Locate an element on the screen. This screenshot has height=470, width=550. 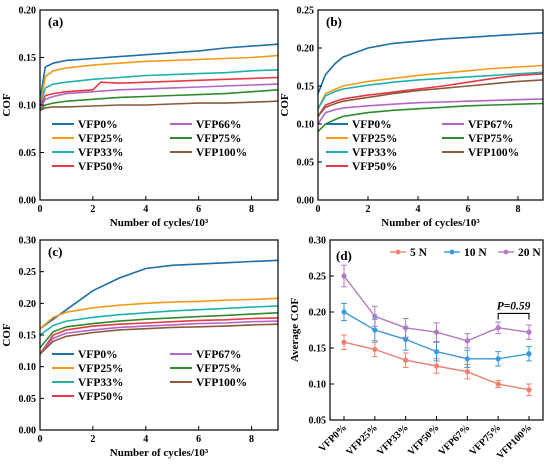
y-axis-label: Average COF is located at coordinates (295, 330).